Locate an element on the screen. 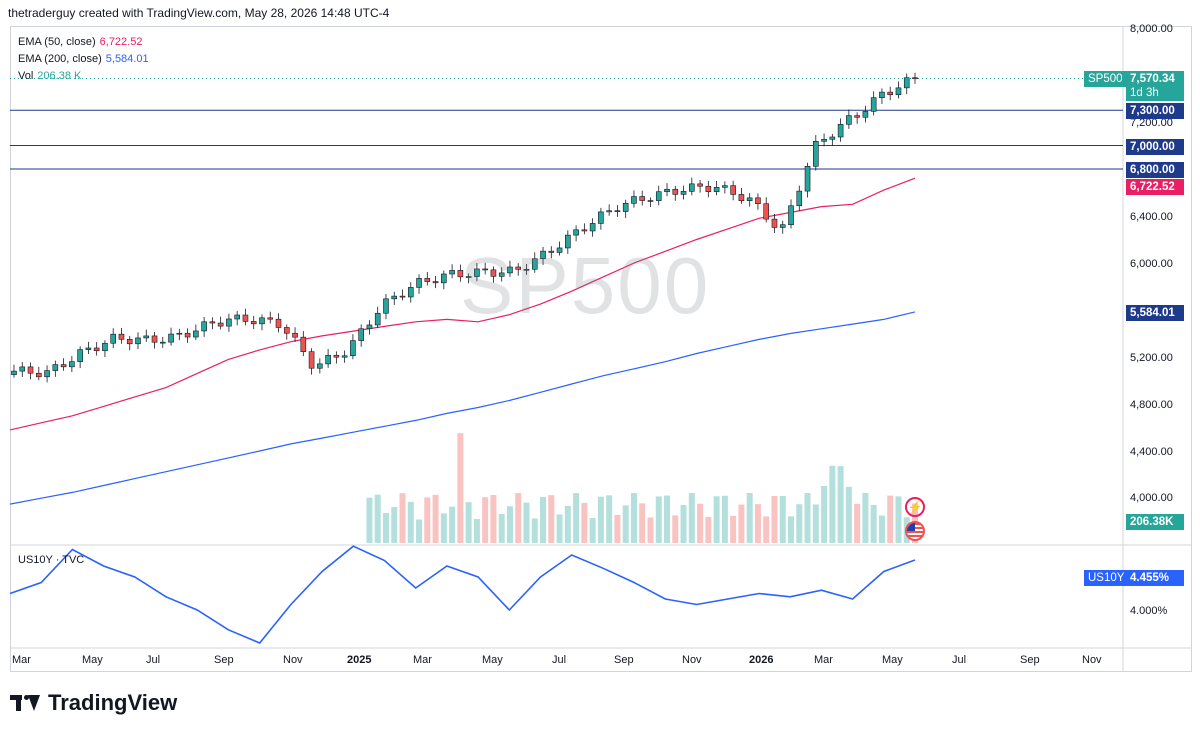 The width and height of the screenshot is (1200, 733). level-7300-tag: 7,300.00 is located at coordinates (1155, 111).